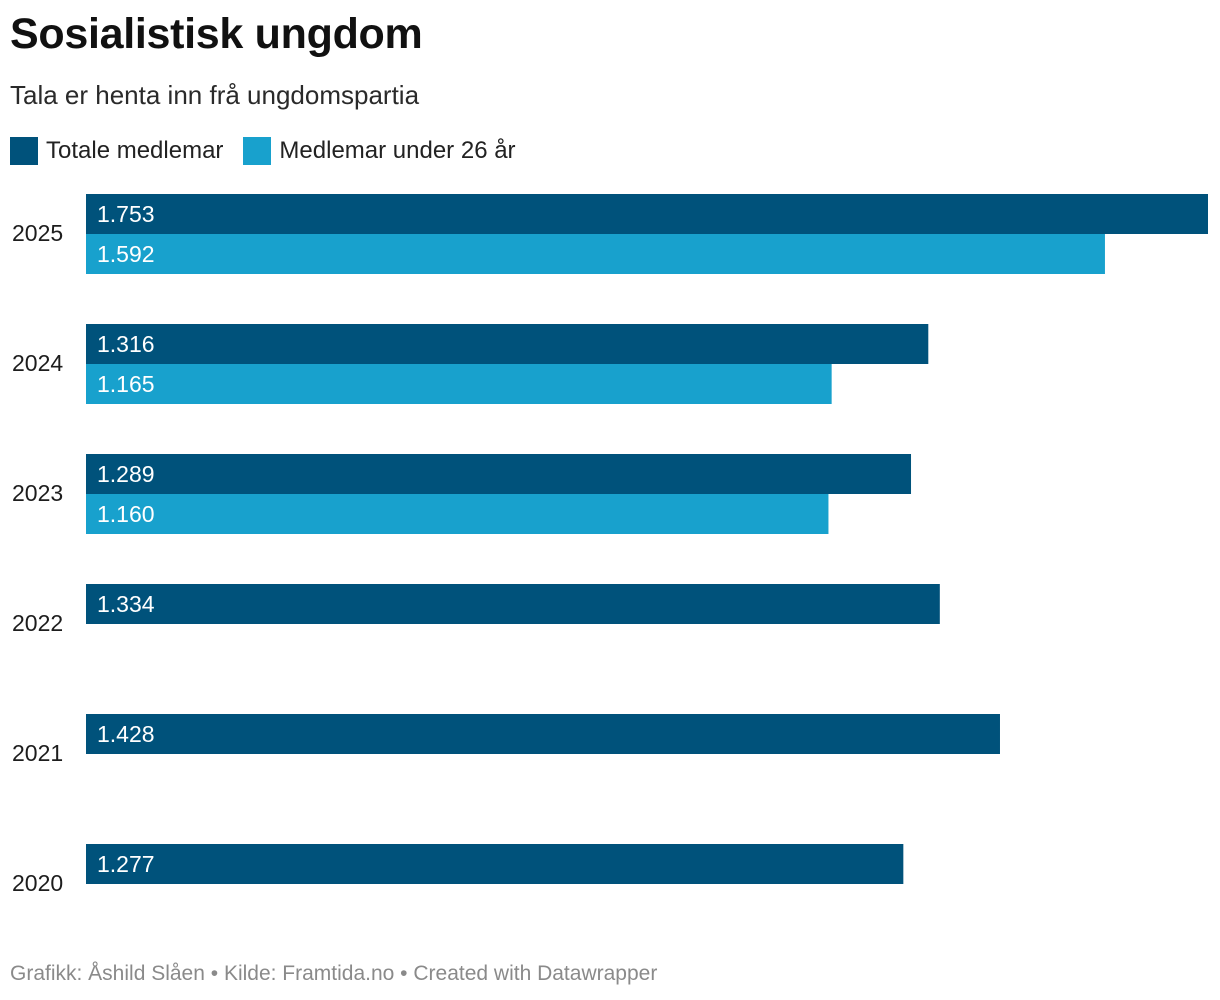 The width and height of the screenshot is (1220, 1000). What do you see at coordinates (37, 363) in the screenshot?
I see `year-label-2024: 2024` at bounding box center [37, 363].